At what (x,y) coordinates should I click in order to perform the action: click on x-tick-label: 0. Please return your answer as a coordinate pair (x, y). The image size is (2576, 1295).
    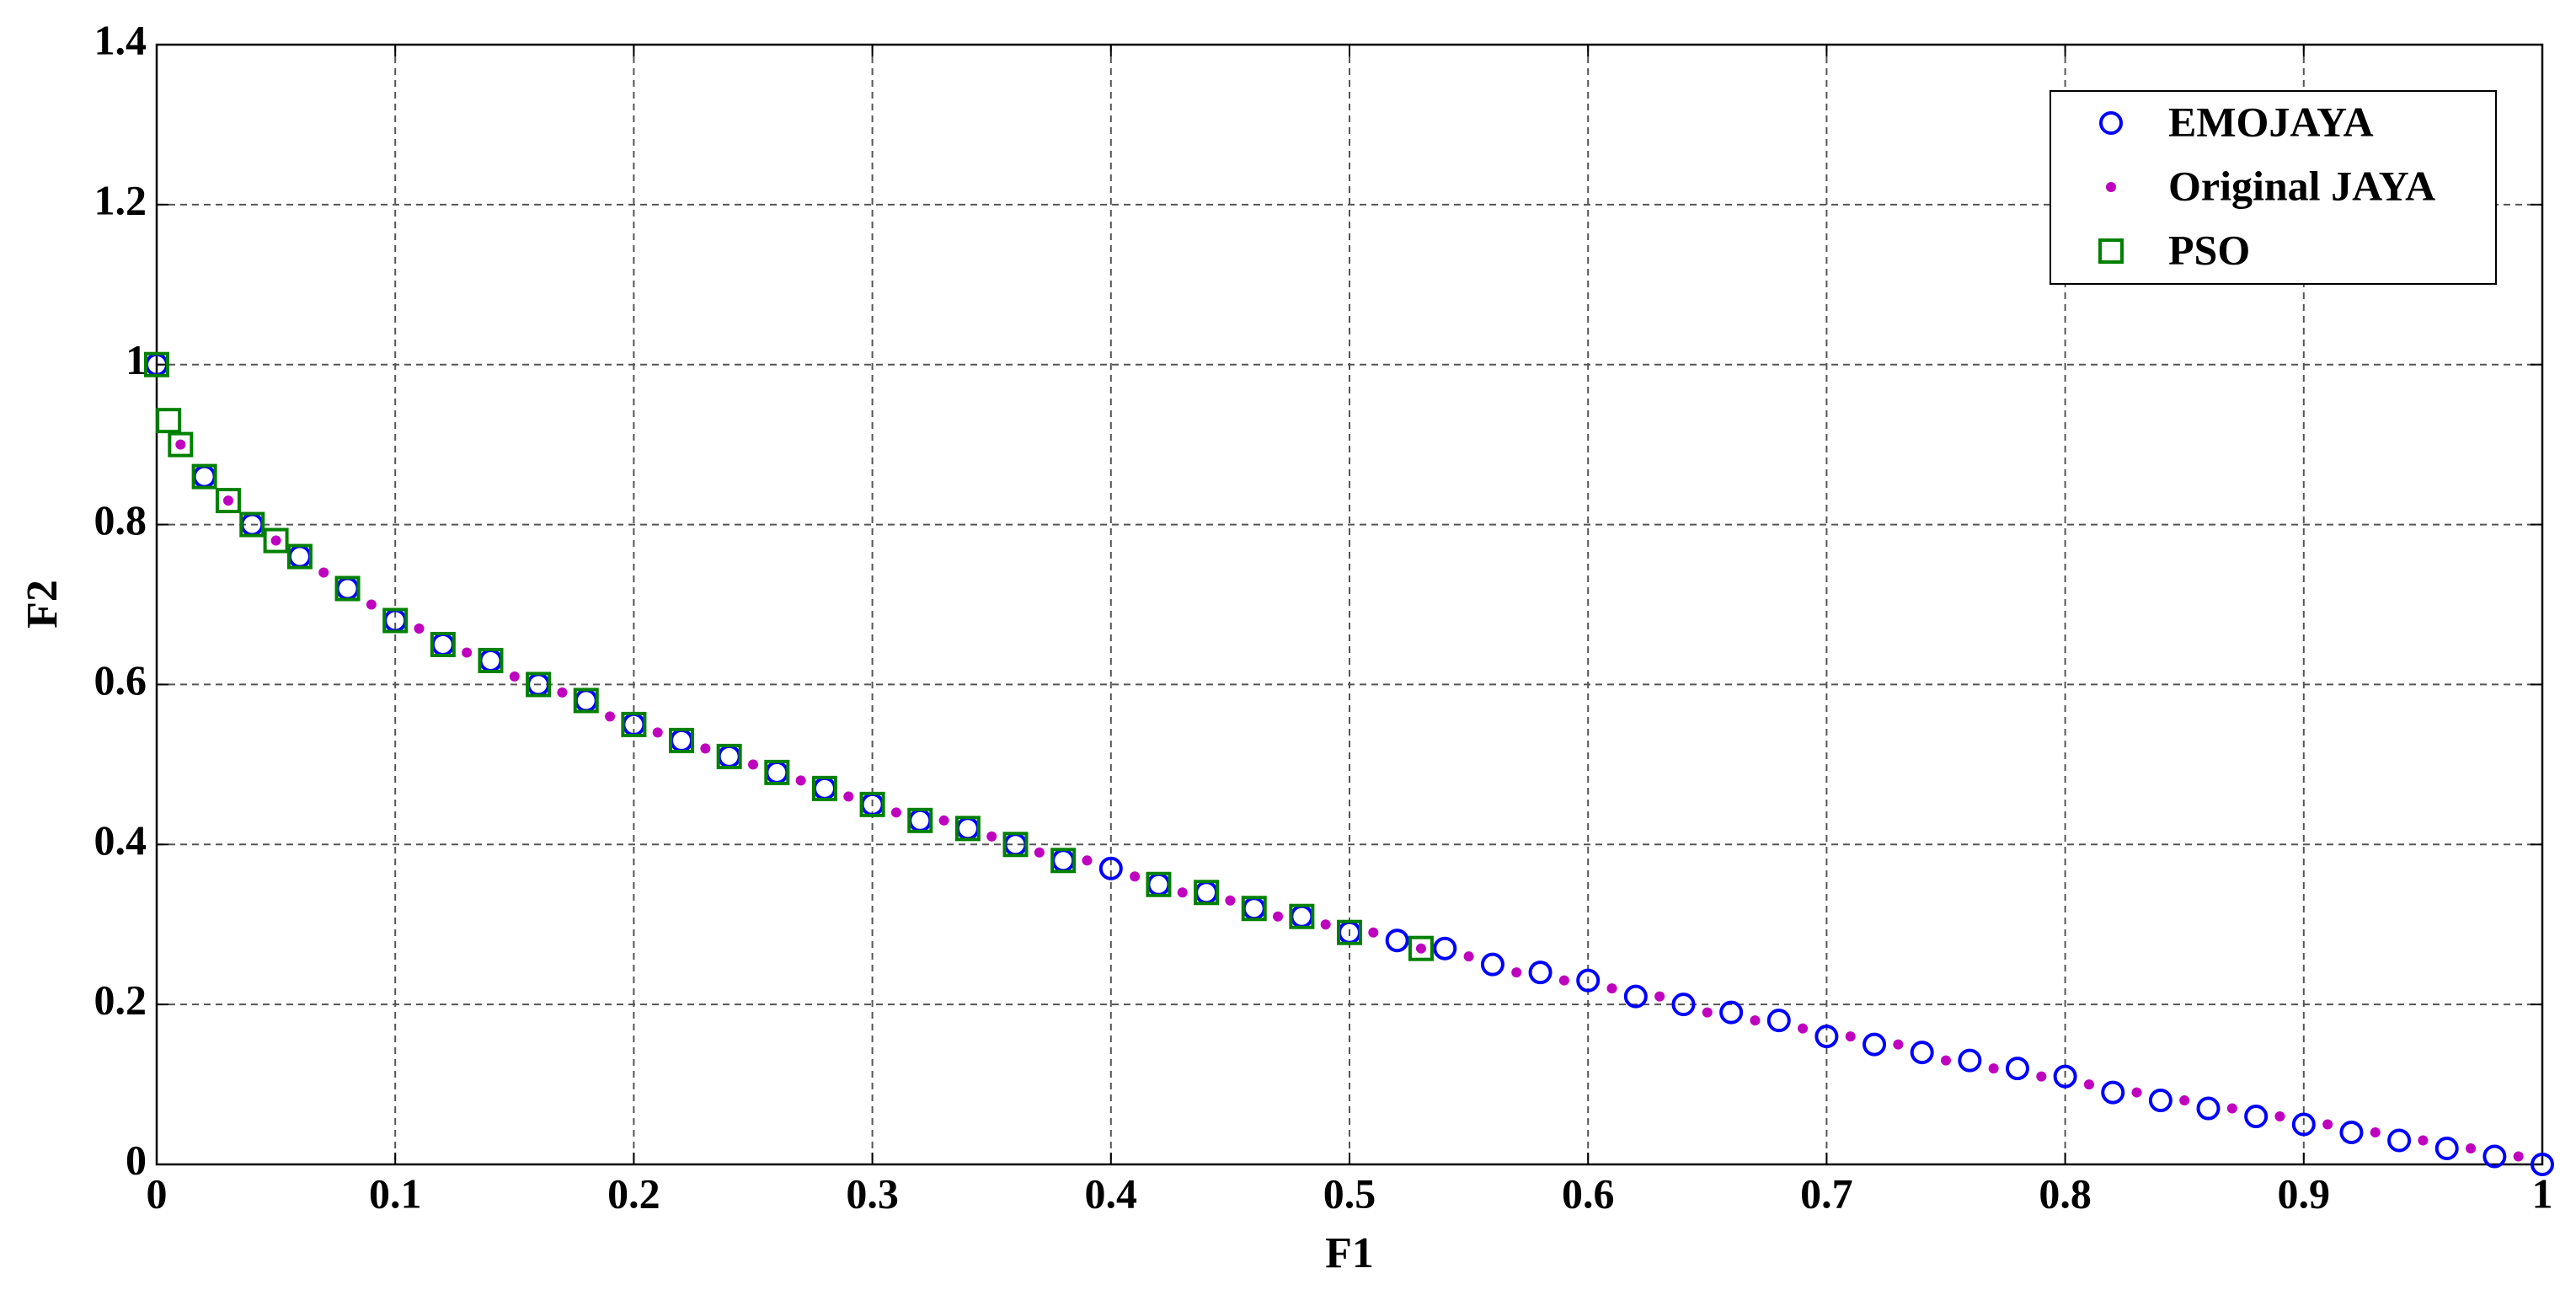
    Looking at the image, I should click on (157, 1193).